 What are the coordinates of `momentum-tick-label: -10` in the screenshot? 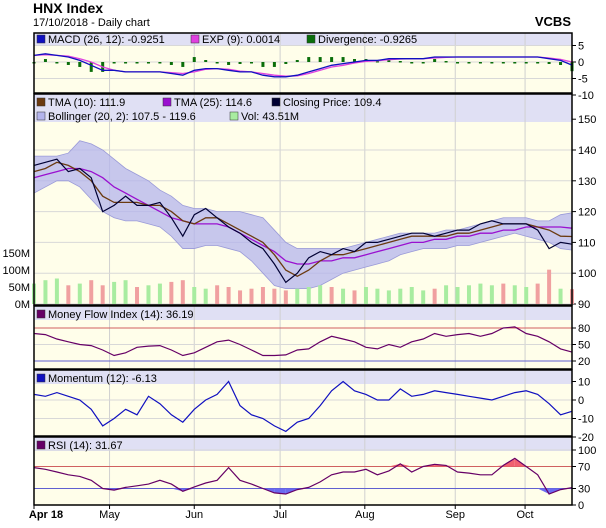 It's located at (586, 420).